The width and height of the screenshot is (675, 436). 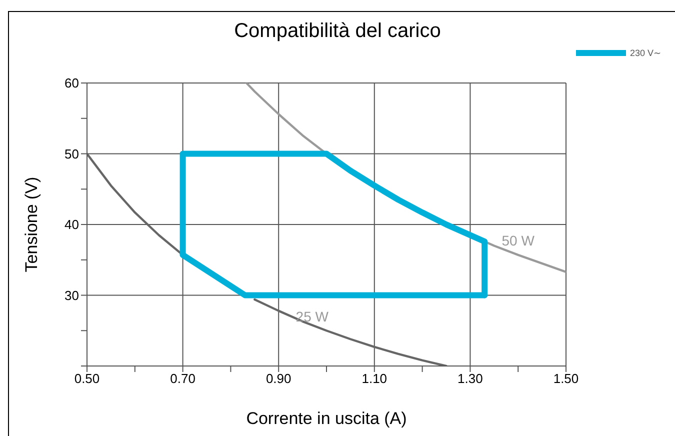 What do you see at coordinates (566, 378) in the screenshot?
I see `x-tick-label: 1.50` at bounding box center [566, 378].